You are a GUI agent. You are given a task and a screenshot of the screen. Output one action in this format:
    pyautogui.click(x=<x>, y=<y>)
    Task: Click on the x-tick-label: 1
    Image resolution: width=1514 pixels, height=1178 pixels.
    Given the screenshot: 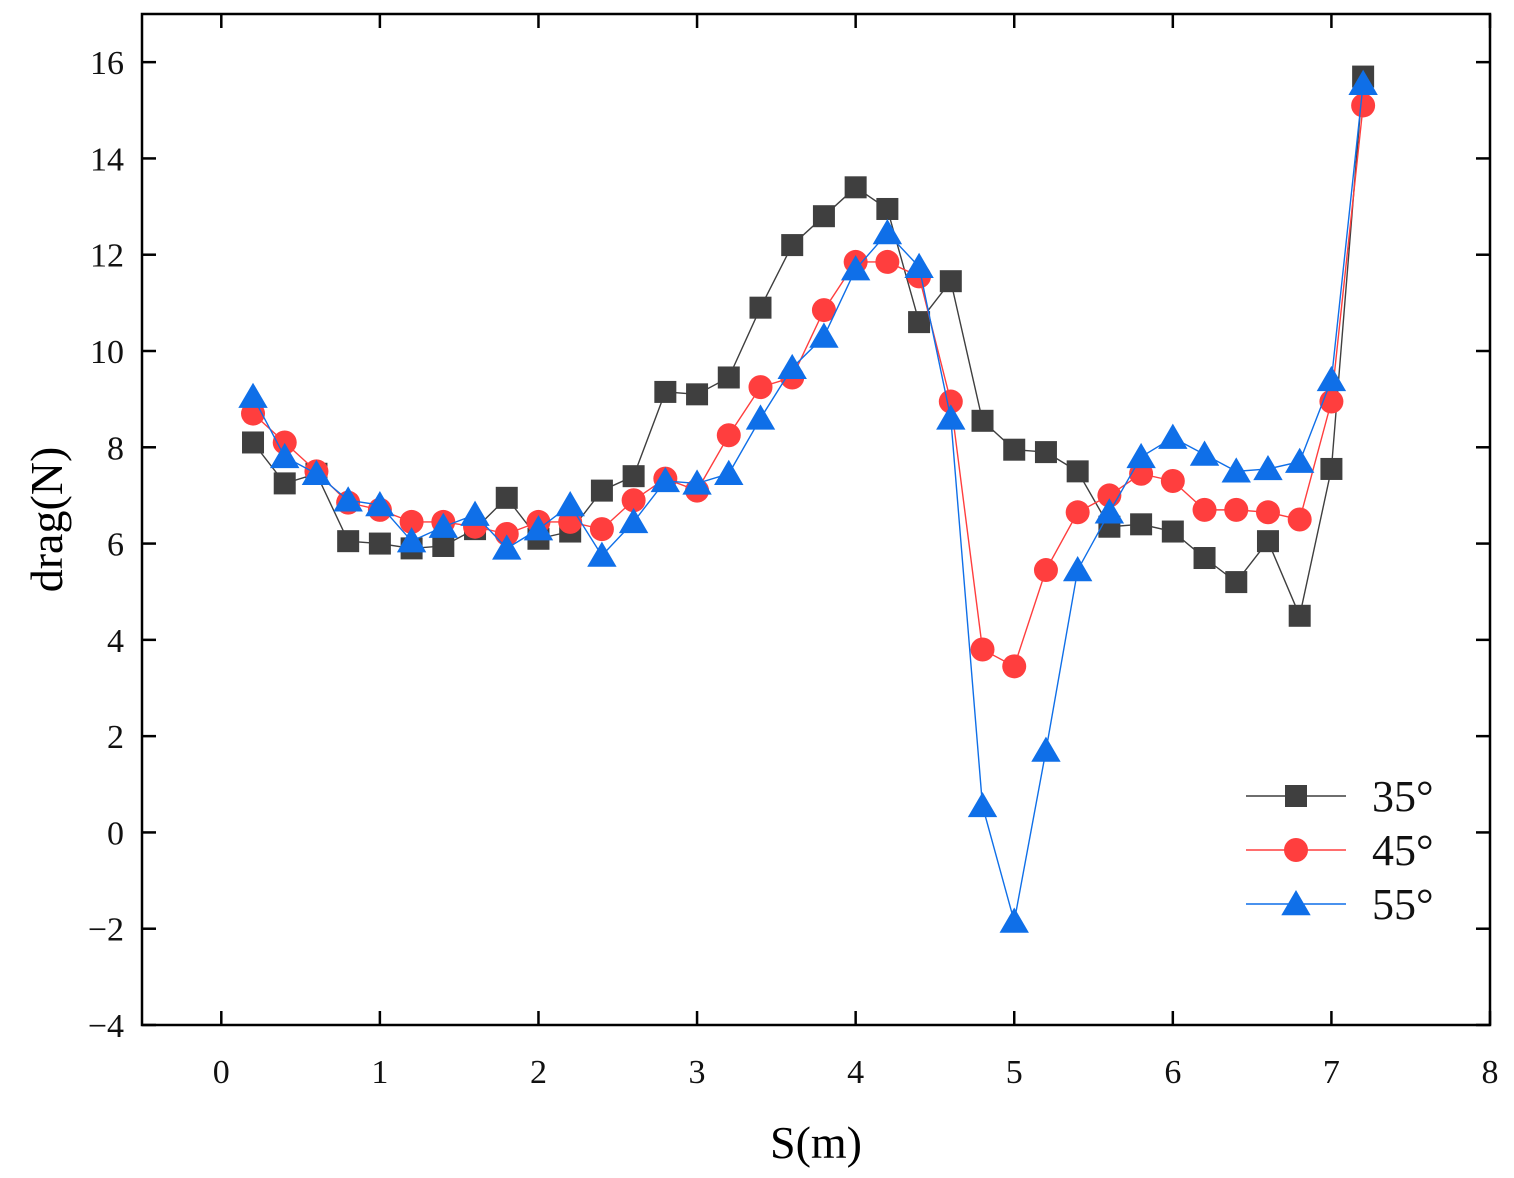 What is the action you would take?
    pyautogui.click(x=379, y=1072)
    